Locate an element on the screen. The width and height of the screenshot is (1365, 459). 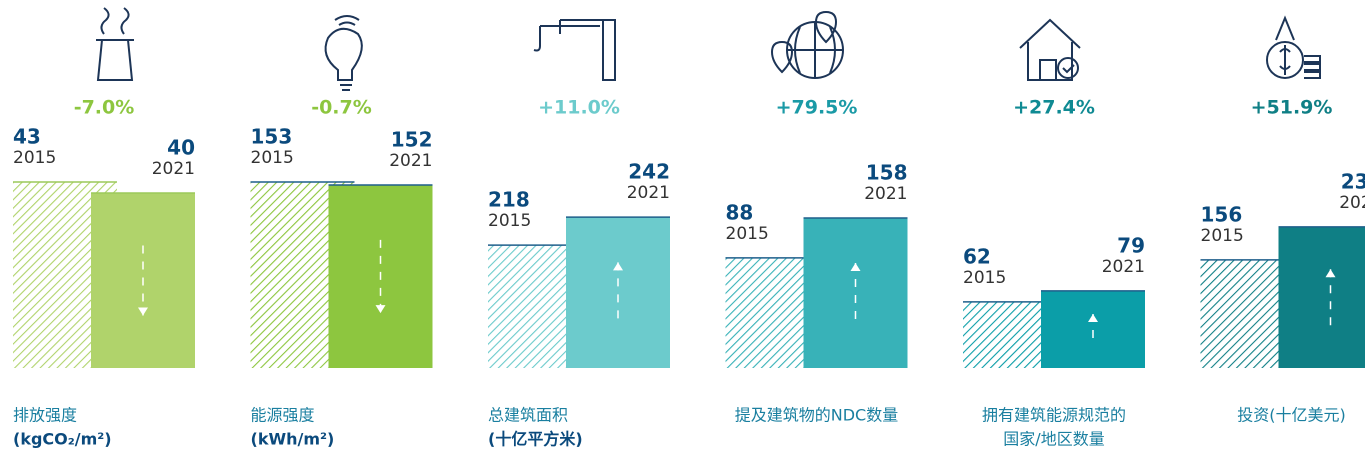
value-2021: 152 is located at coordinates (412, 140).